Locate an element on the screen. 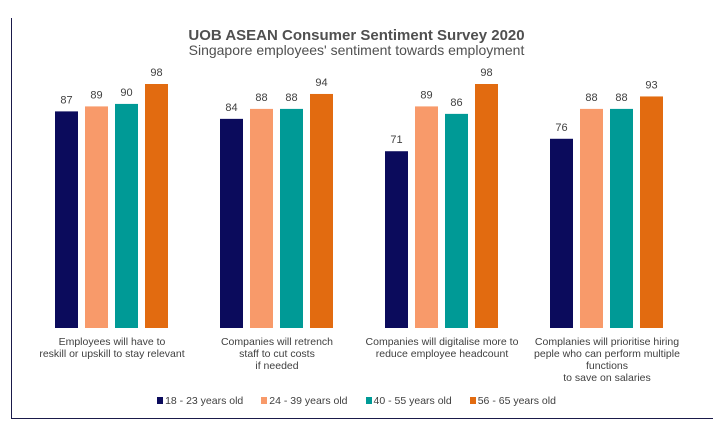 This screenshot has width=713, height=434. data-label: 94 is located at coordinates (321, 83).